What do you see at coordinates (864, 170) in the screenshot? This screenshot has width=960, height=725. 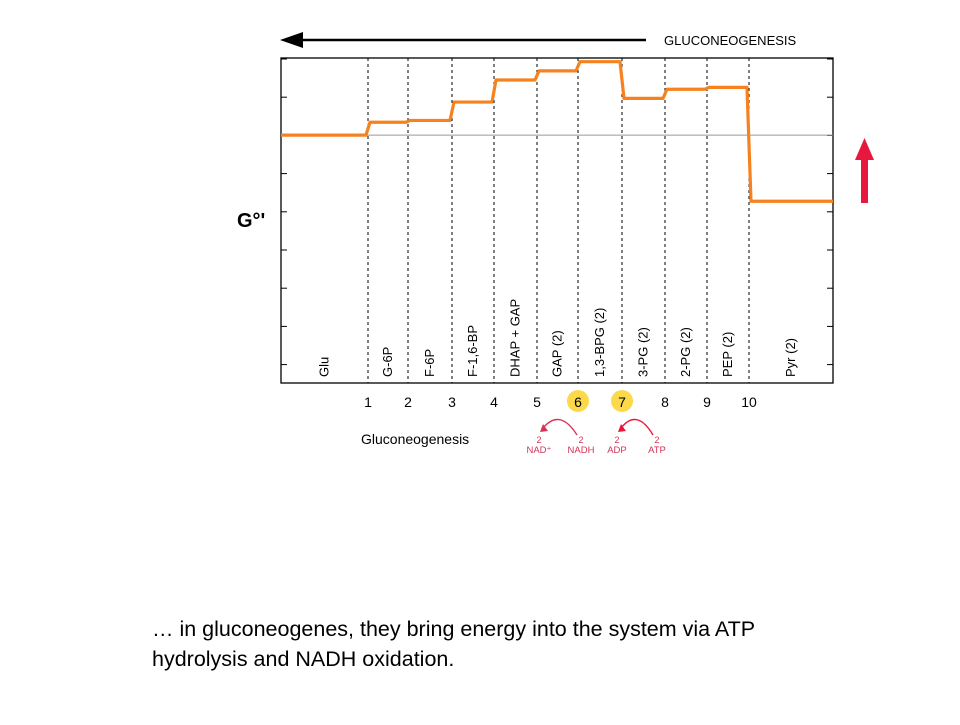 I see `red-up-arrow-icon` at bounding box center [864, 170].